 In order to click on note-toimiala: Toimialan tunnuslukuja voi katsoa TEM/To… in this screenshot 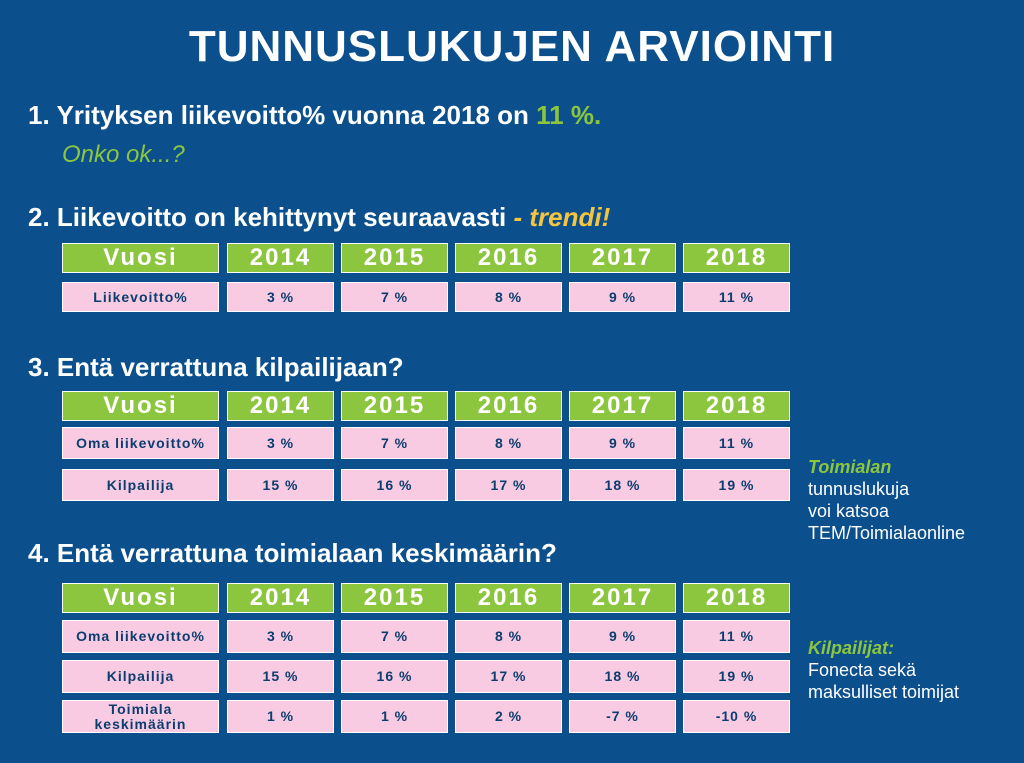, I will do `click(886, 500)`.